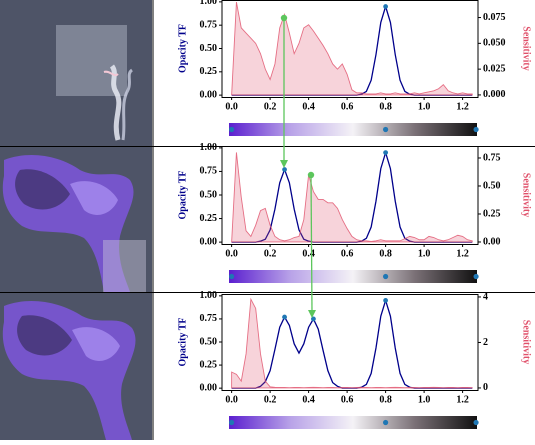 This screenshot has width=535, height=445. I want to click on link-arrow, so click(311, 243).